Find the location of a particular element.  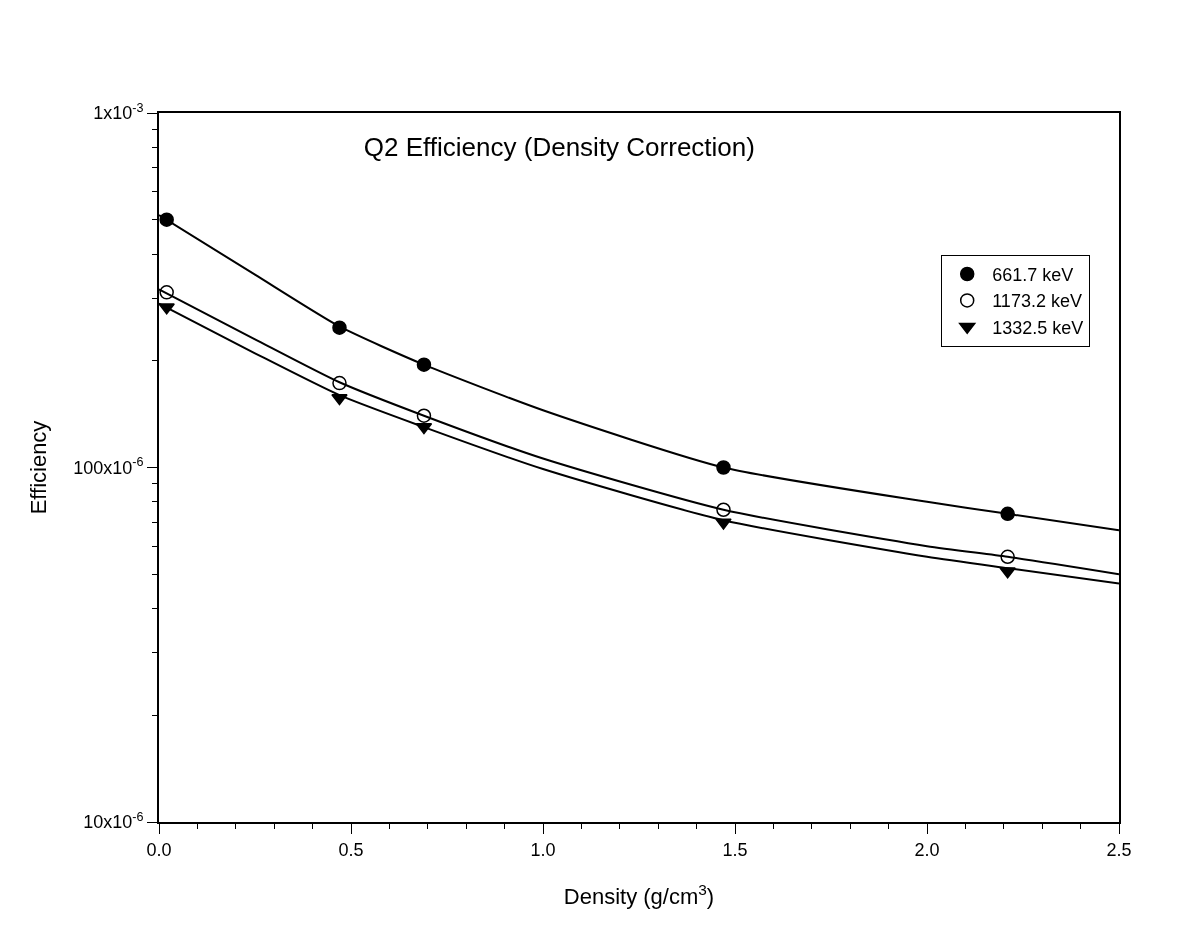

x-tick-label: 1.0 is located at coordinates (543, 849).